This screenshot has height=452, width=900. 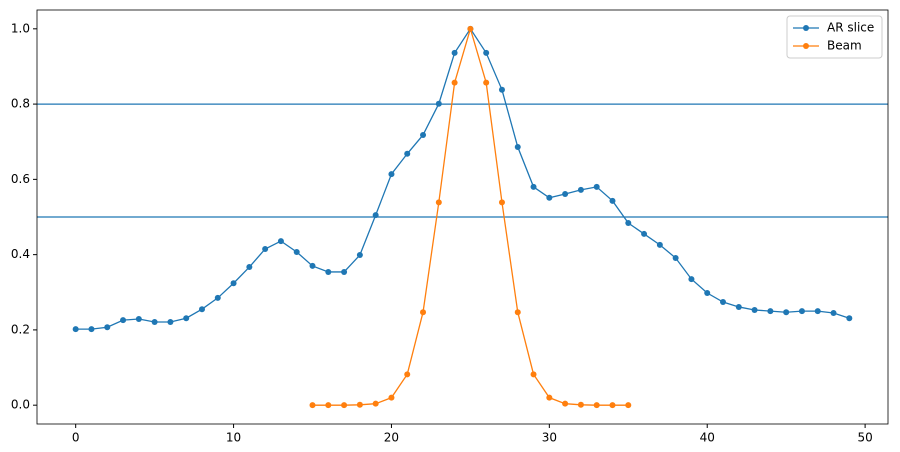 What do you see at coordinates (850, 28) in the screenshot?
I see `legend-label: AR slice` at bounding box center [850, 28].